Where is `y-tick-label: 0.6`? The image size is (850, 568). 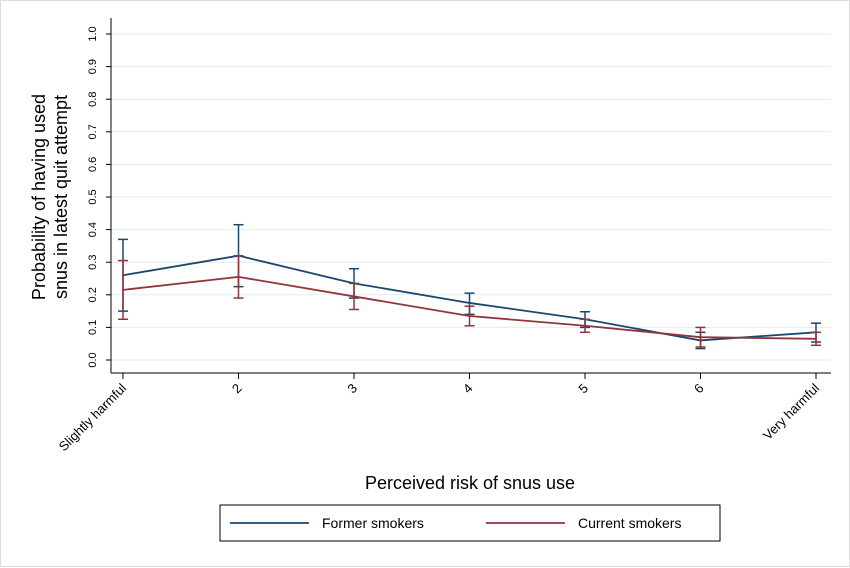 y-tick-label: 0.6 is located at coordinates (93, 164).